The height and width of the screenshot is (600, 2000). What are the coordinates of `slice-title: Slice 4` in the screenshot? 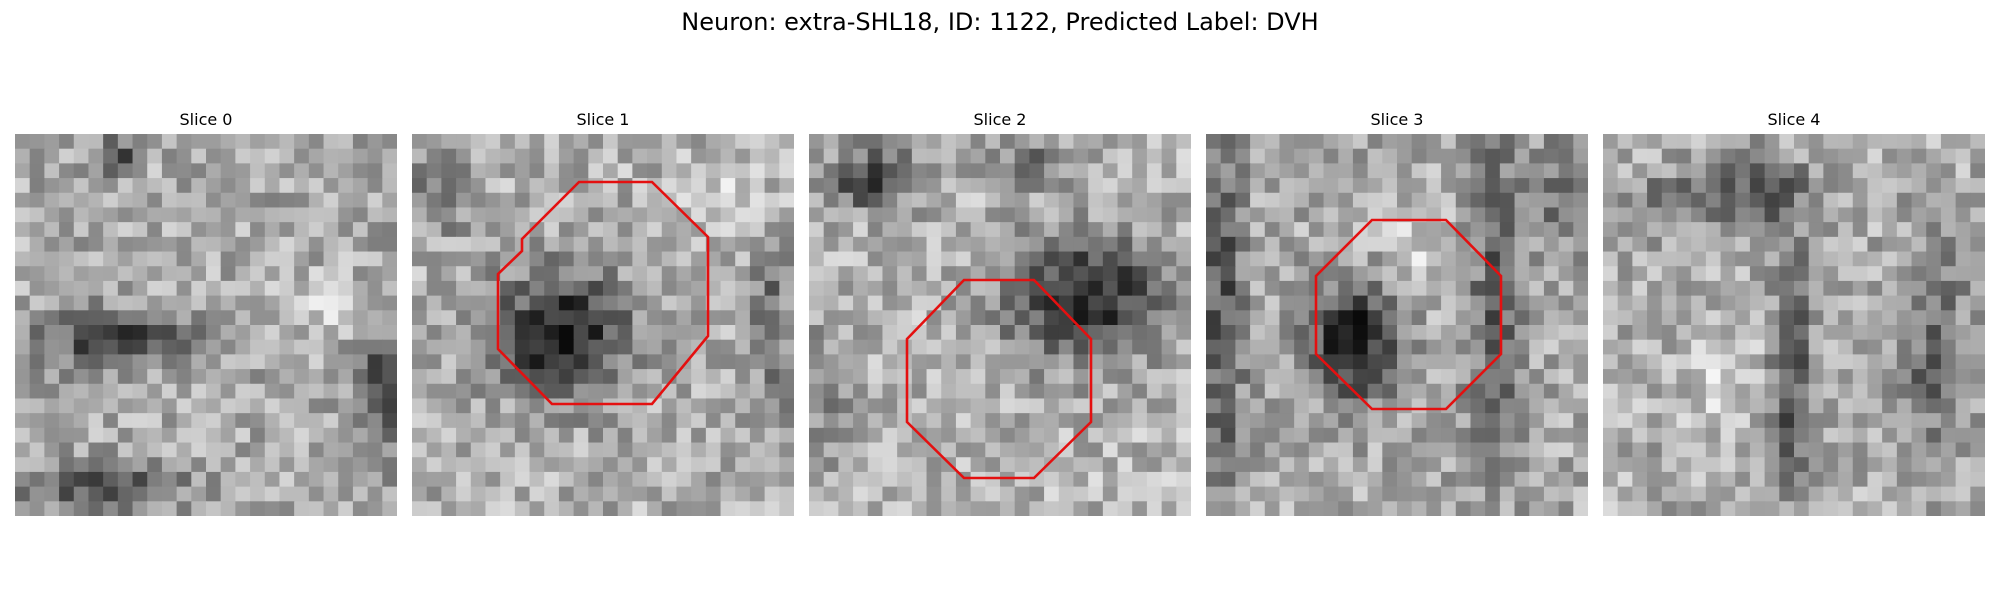 It's located at (1794, 119).